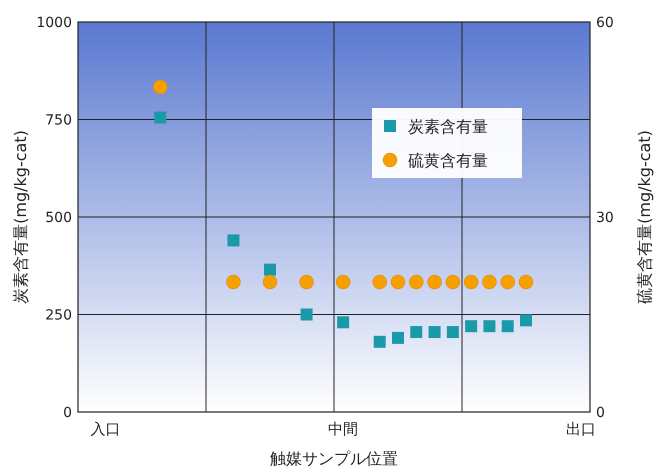 The width and height of the screenshot is (665, 467). I want to click on y-tick-label: 750, so click(58, 120).